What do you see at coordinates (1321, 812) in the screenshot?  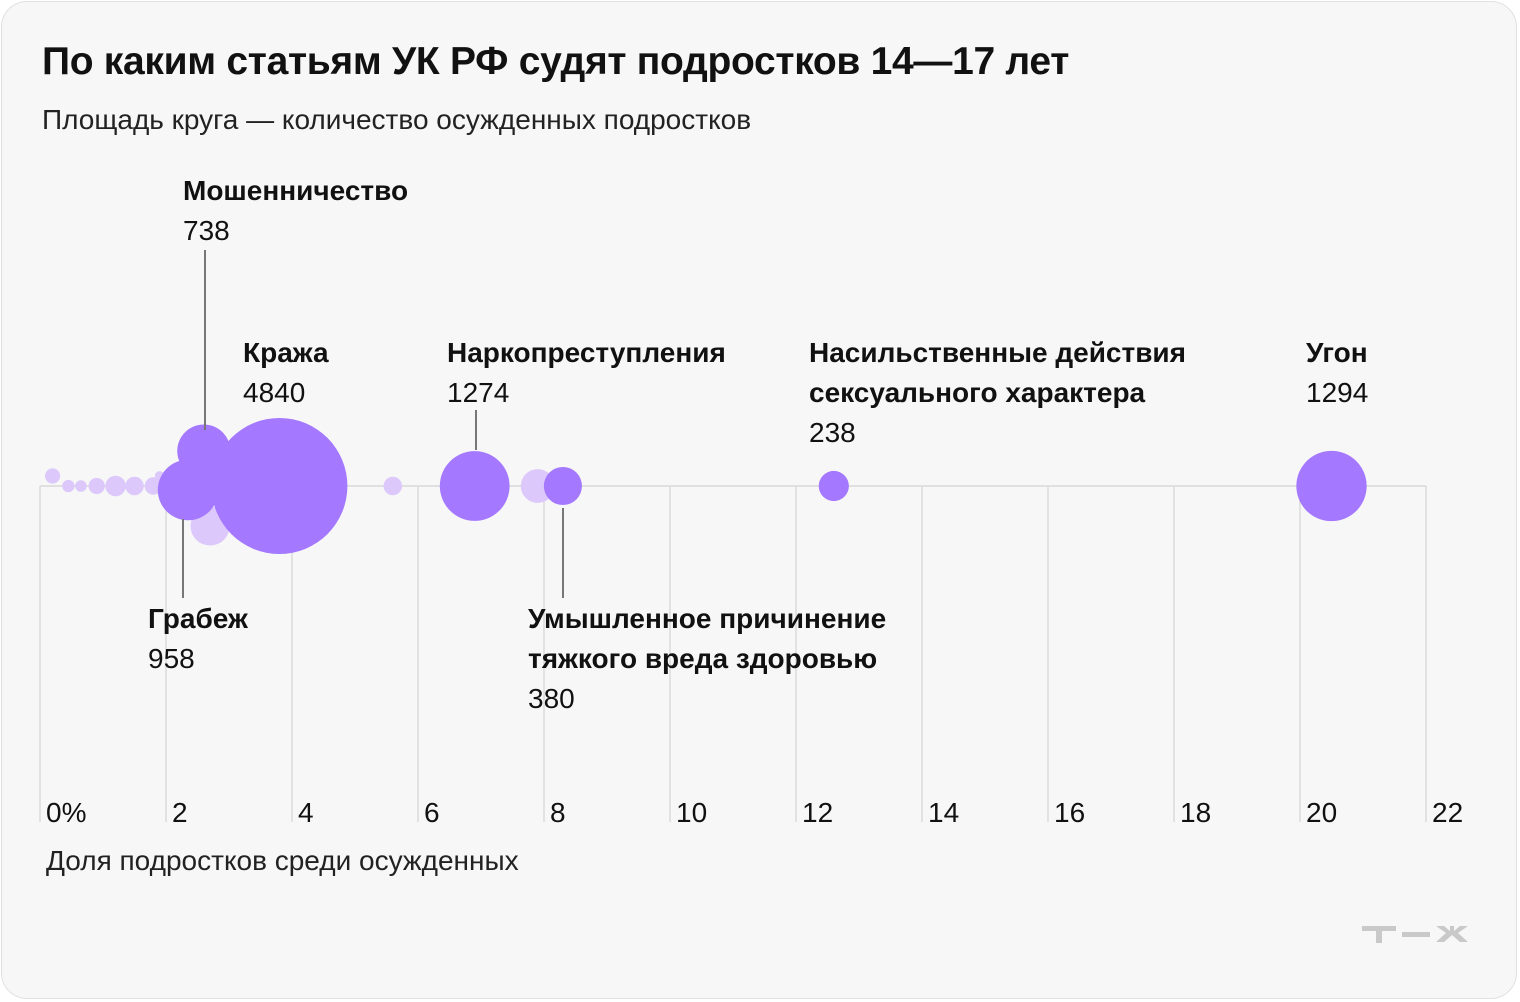 I see `x-tick-label: 20` at bounding box center [1321, 812].